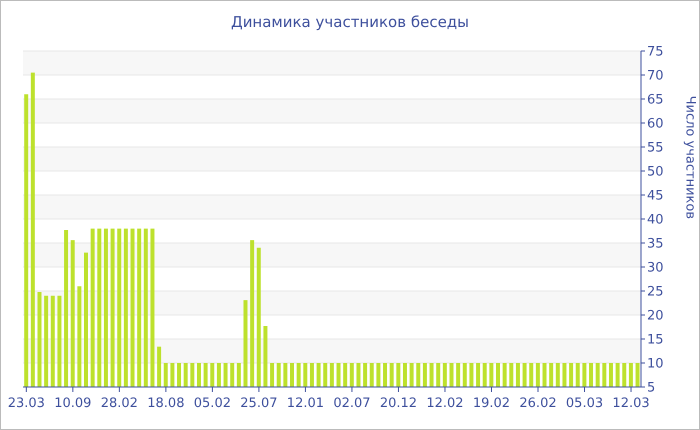  What do you see at coordinates (212, 403) in the screenshot?
I see `x-tick-label: 05.02` at bounding box center [212, 403].